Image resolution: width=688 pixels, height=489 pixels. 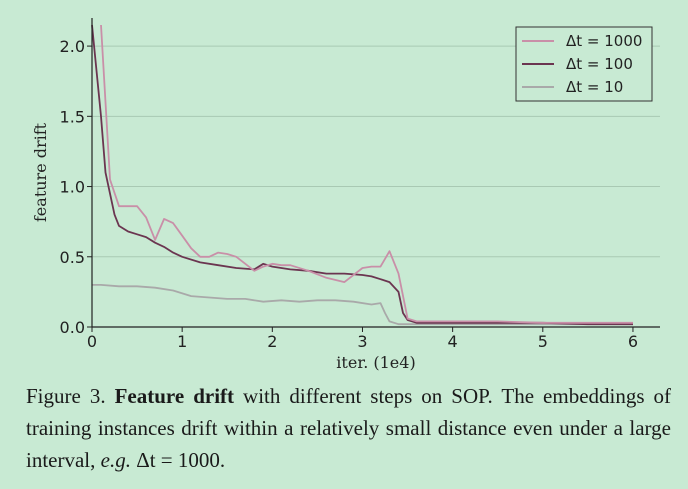 I want to click on x-tick-label: 5, so click(x=543, y=341).